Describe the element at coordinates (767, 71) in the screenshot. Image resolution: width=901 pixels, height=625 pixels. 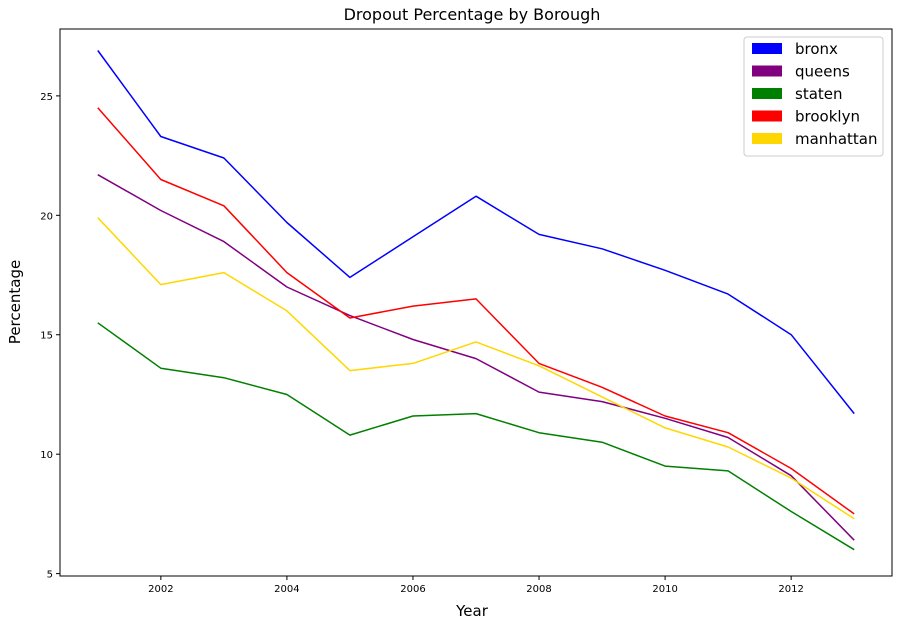
I see `legend-swatch-queens` at that location.